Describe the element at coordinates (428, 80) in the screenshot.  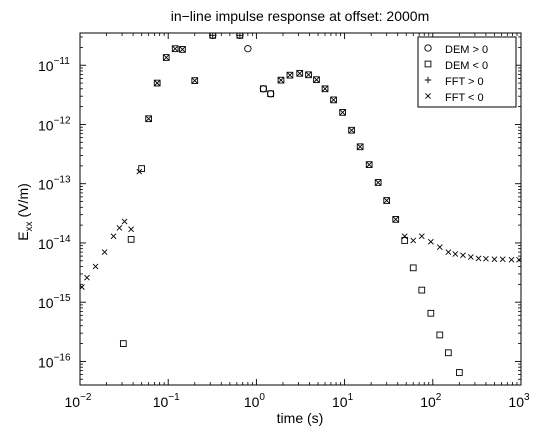
I see `legend-marker-plus` at that location.